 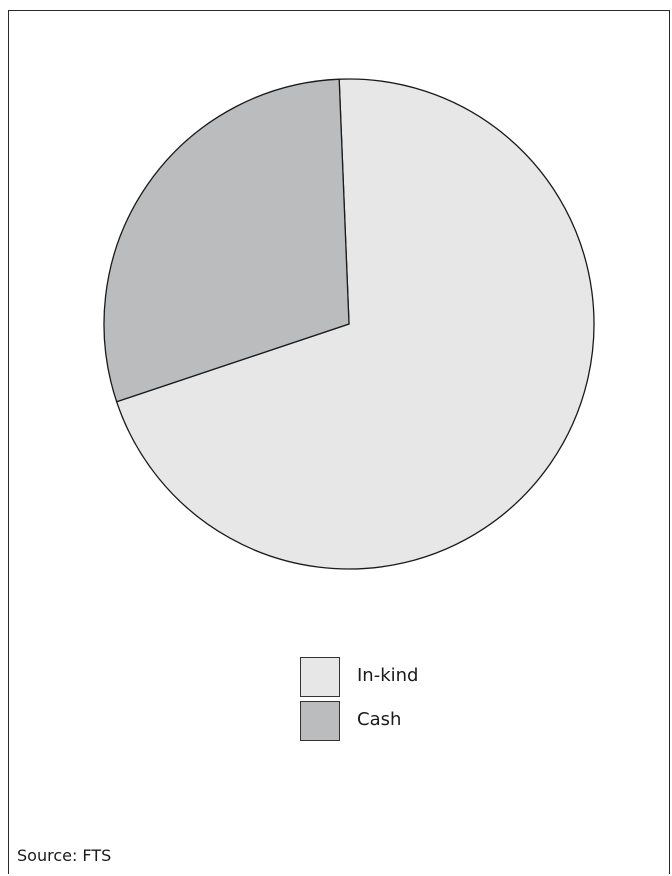 What do you see at coordinates (226, 240) in the screenshot?
I see `pie-slice-cash` at bounding box center [226, 240].